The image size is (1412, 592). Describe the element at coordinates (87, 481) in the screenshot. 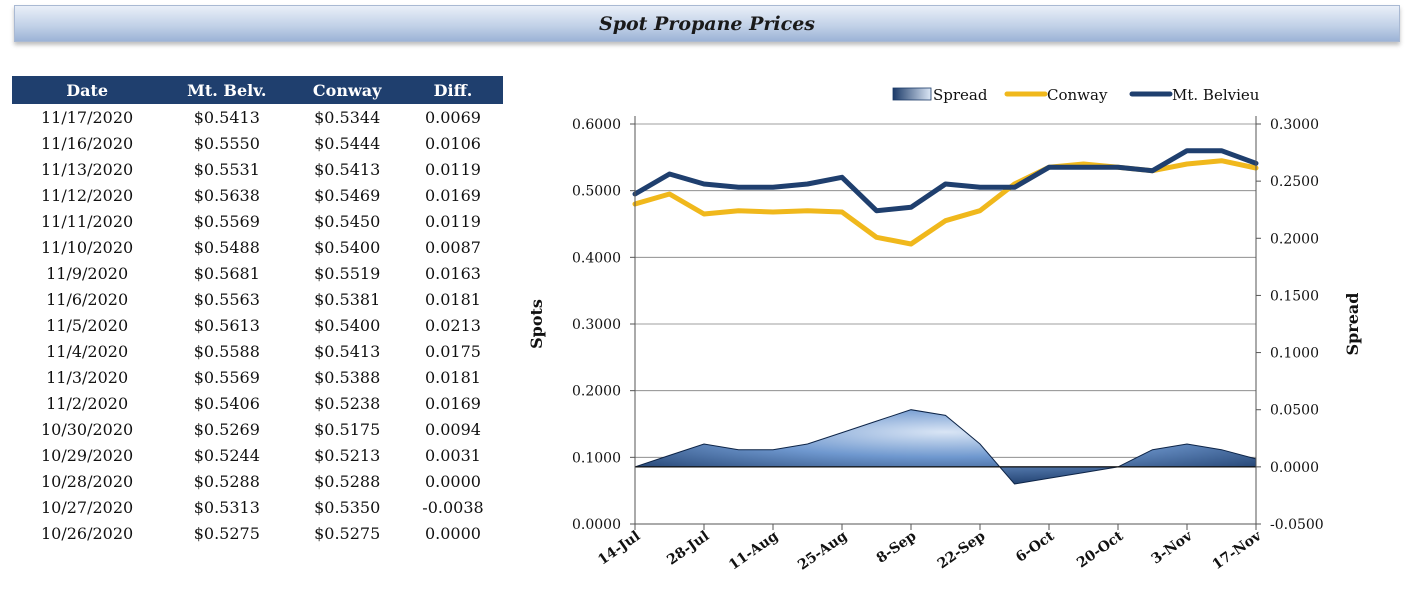

I see `date-cell: 10/28/2020` at that location.